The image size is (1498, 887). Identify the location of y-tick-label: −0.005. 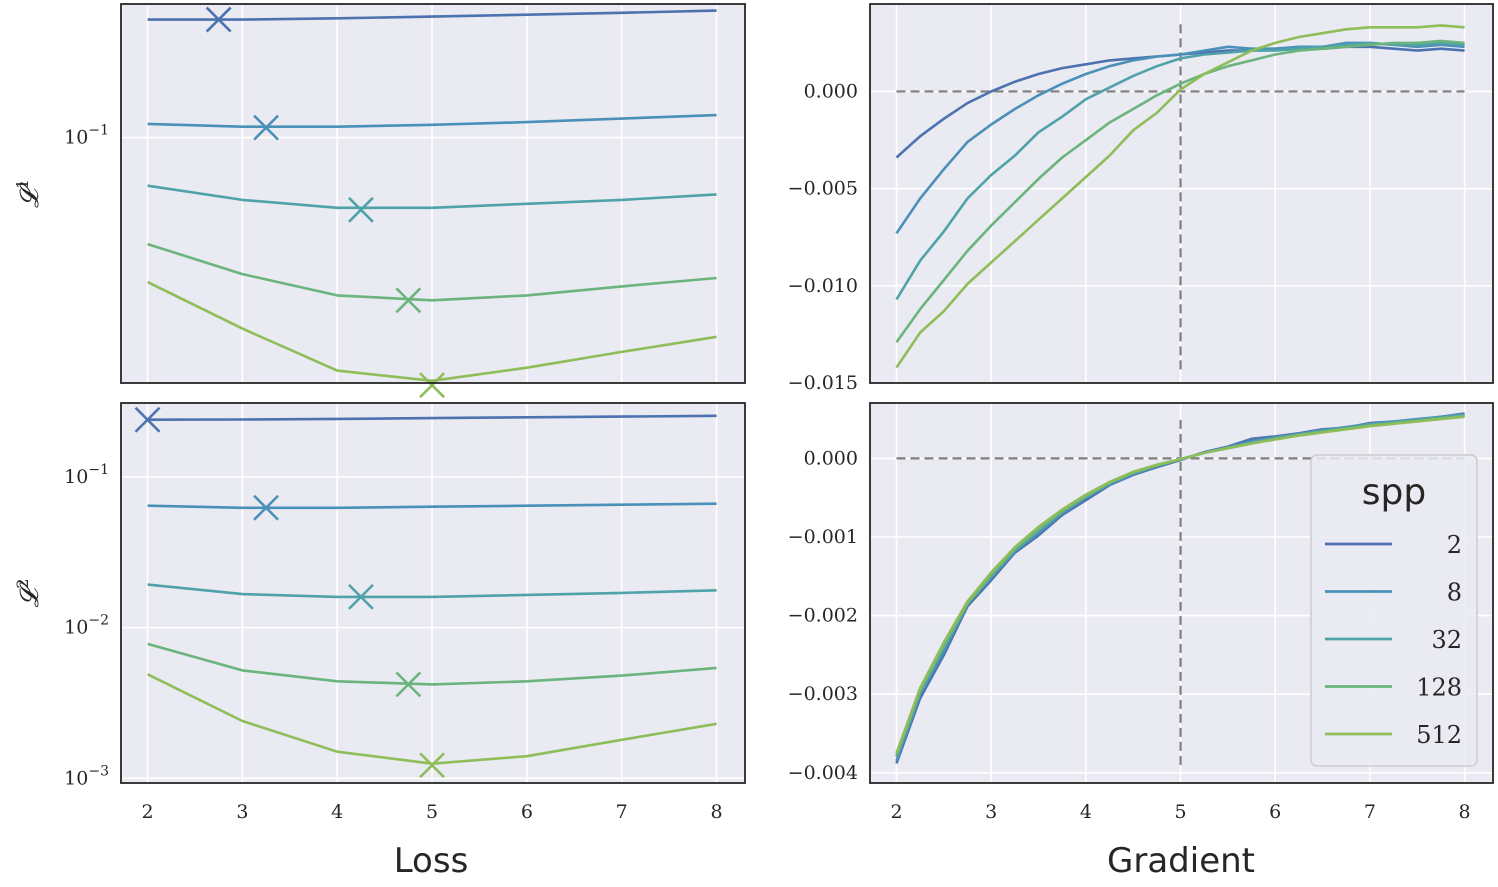
(823, 189).